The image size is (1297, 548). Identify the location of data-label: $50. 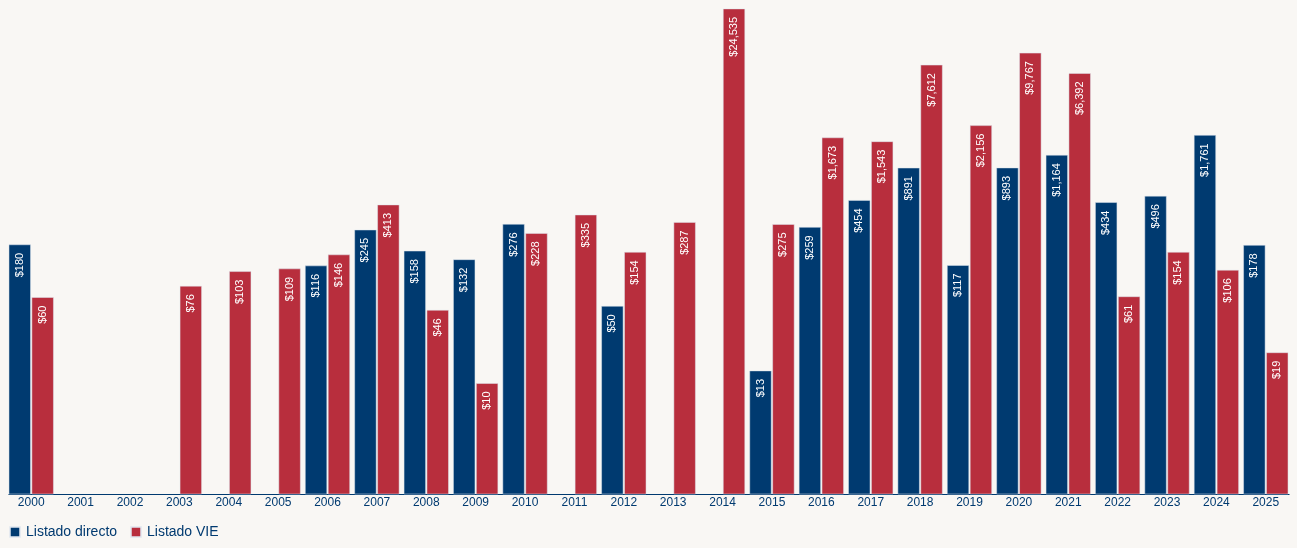
(611, 323).